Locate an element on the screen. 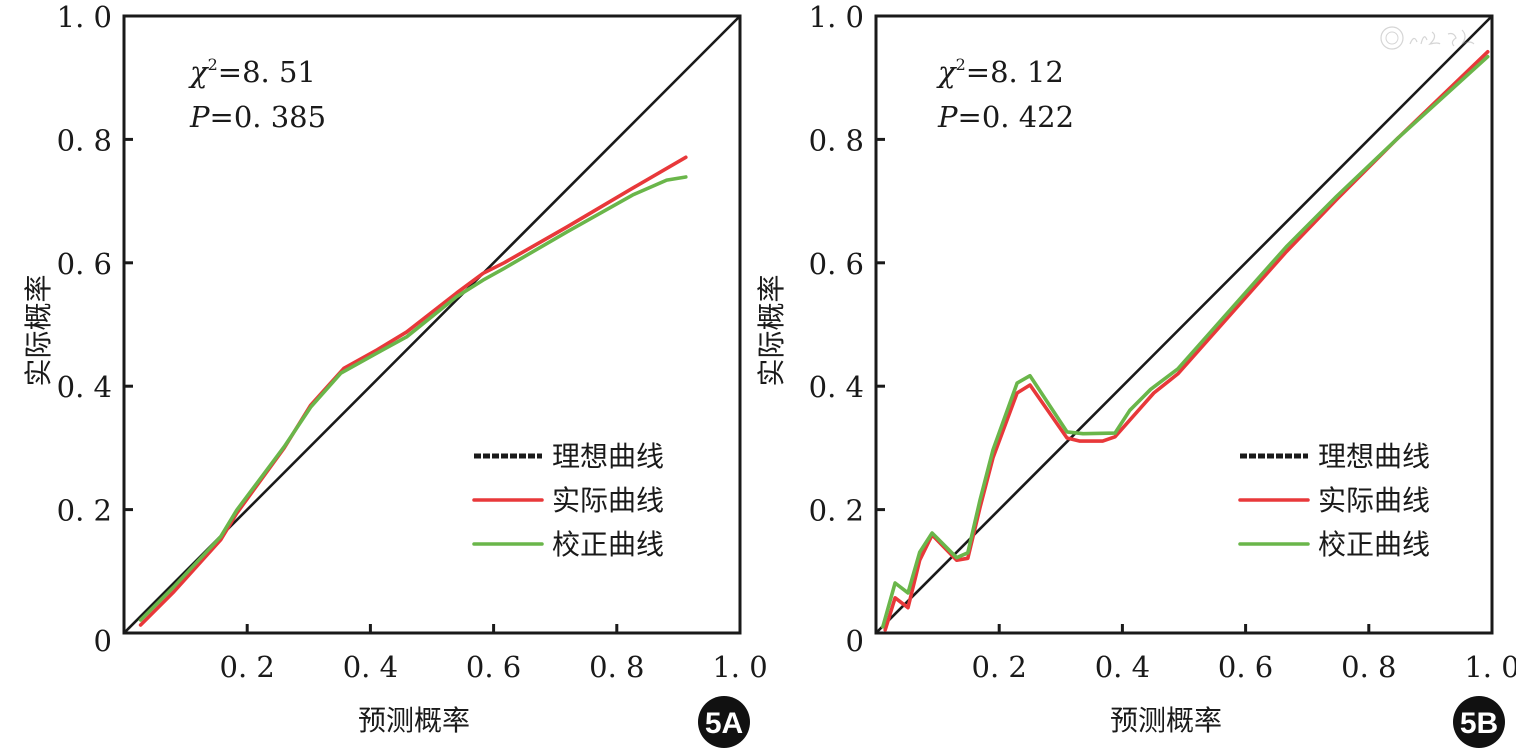 The height and width of the screenshot is (748, 1516). seal-inner is located at coordinates (1392, 38).